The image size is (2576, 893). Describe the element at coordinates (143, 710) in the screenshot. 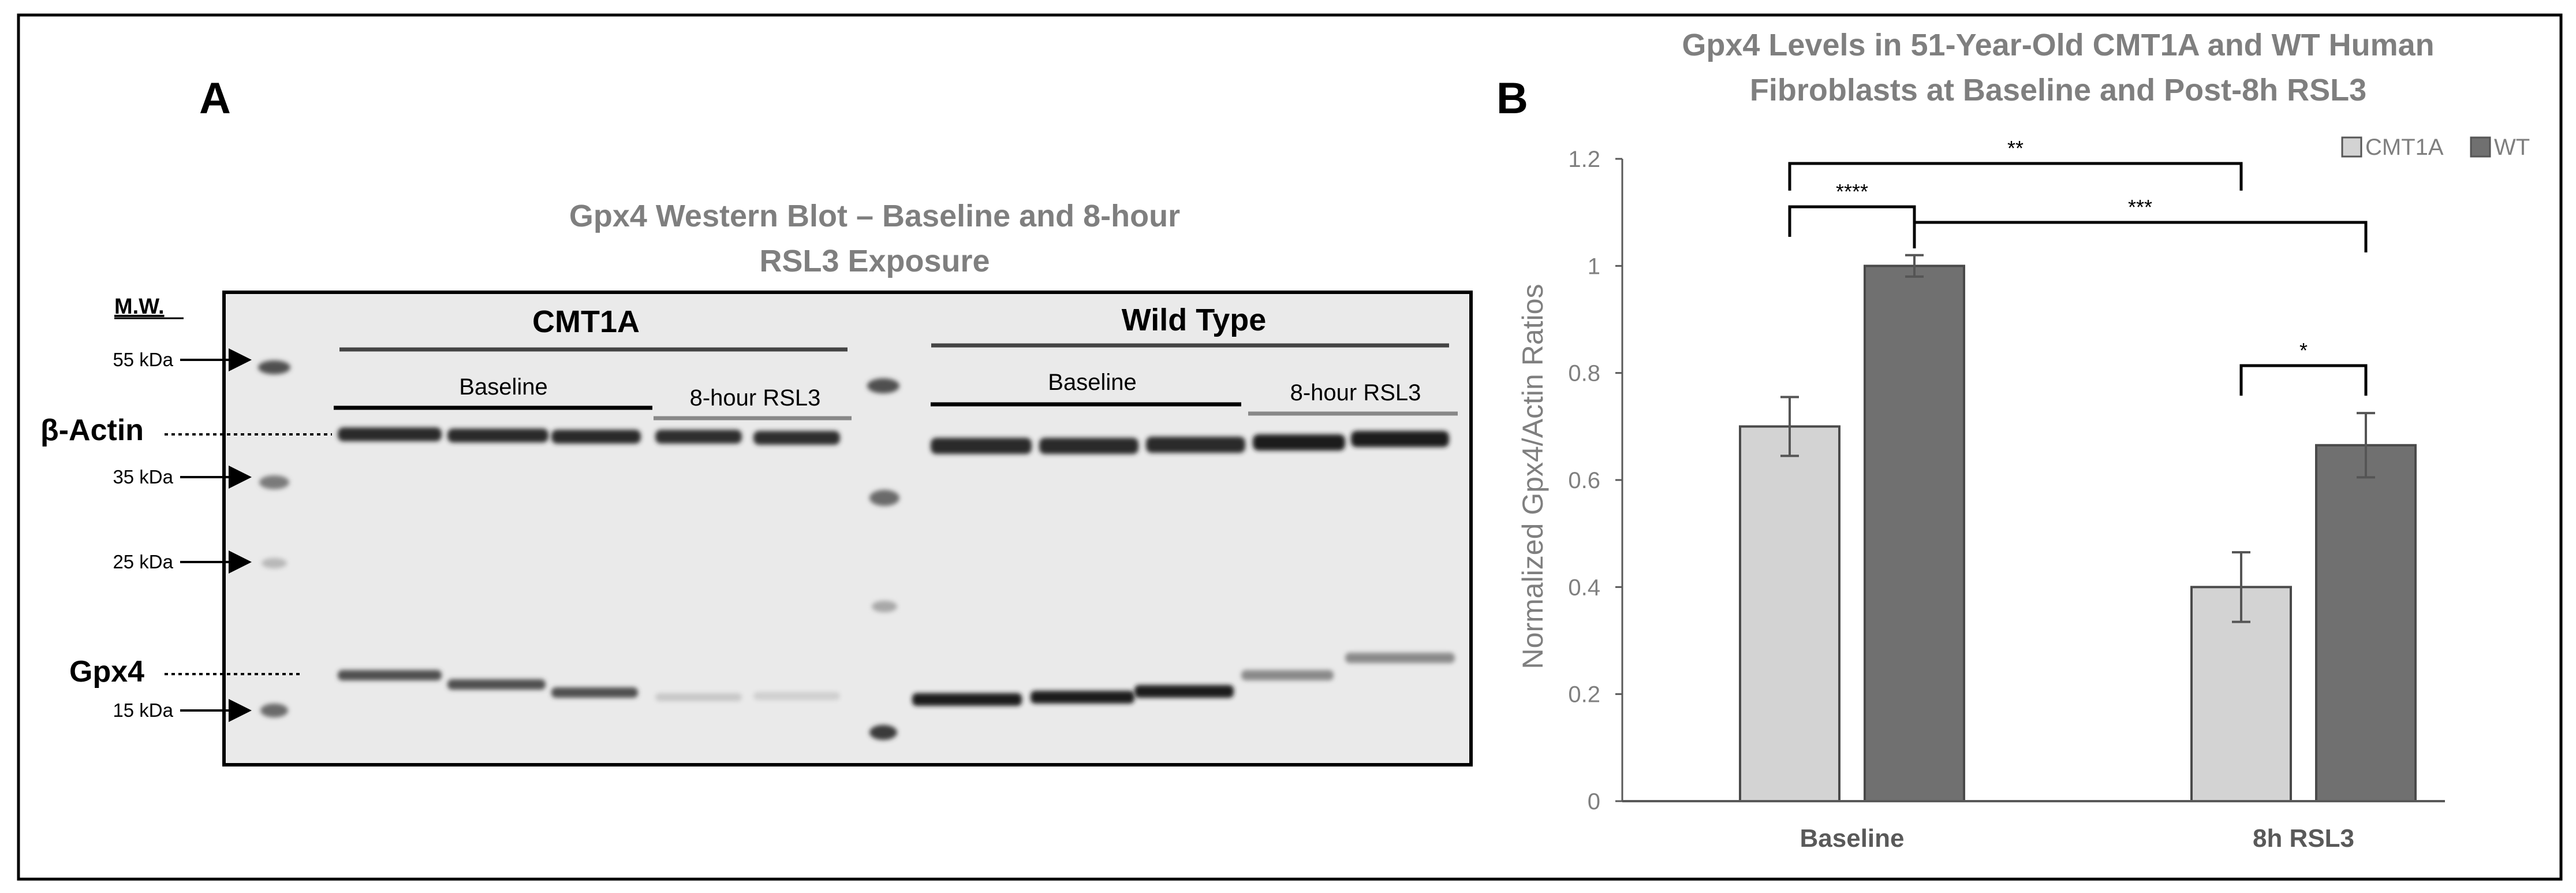

I see `mw-label-15: 15 kDa` at that location.